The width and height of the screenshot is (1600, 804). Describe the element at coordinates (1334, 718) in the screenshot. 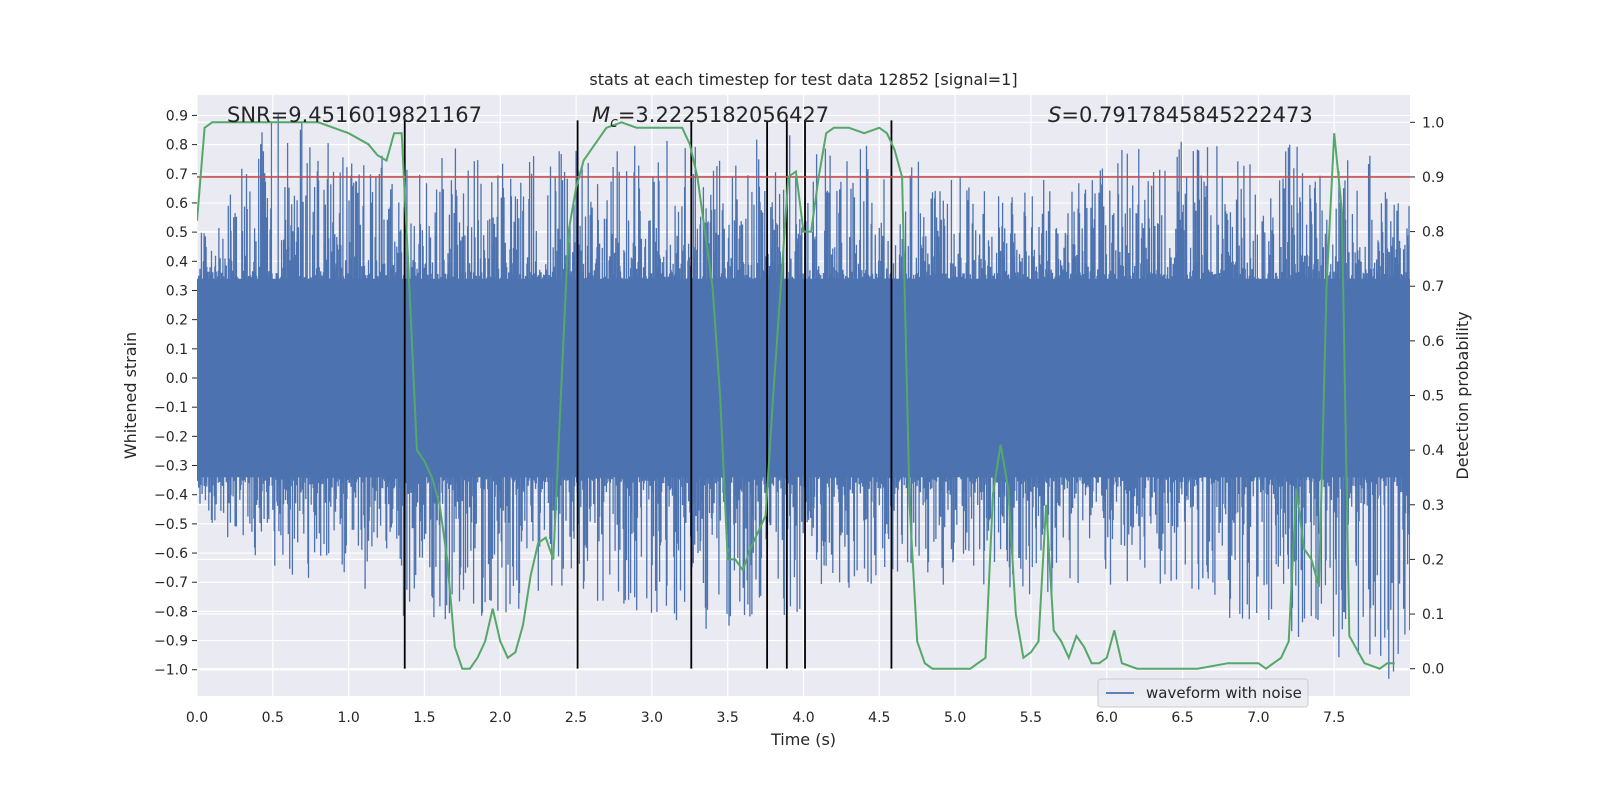

I see `x-tick-label: 7.5` at that location.